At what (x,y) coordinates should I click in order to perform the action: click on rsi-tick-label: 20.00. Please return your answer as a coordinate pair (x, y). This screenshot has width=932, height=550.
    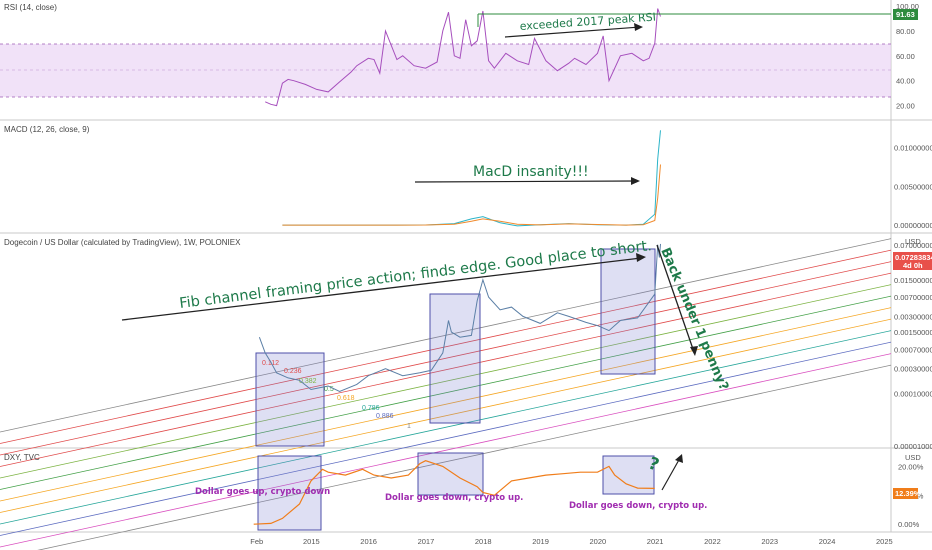
    Looking at the image, I should click on (905, 106).